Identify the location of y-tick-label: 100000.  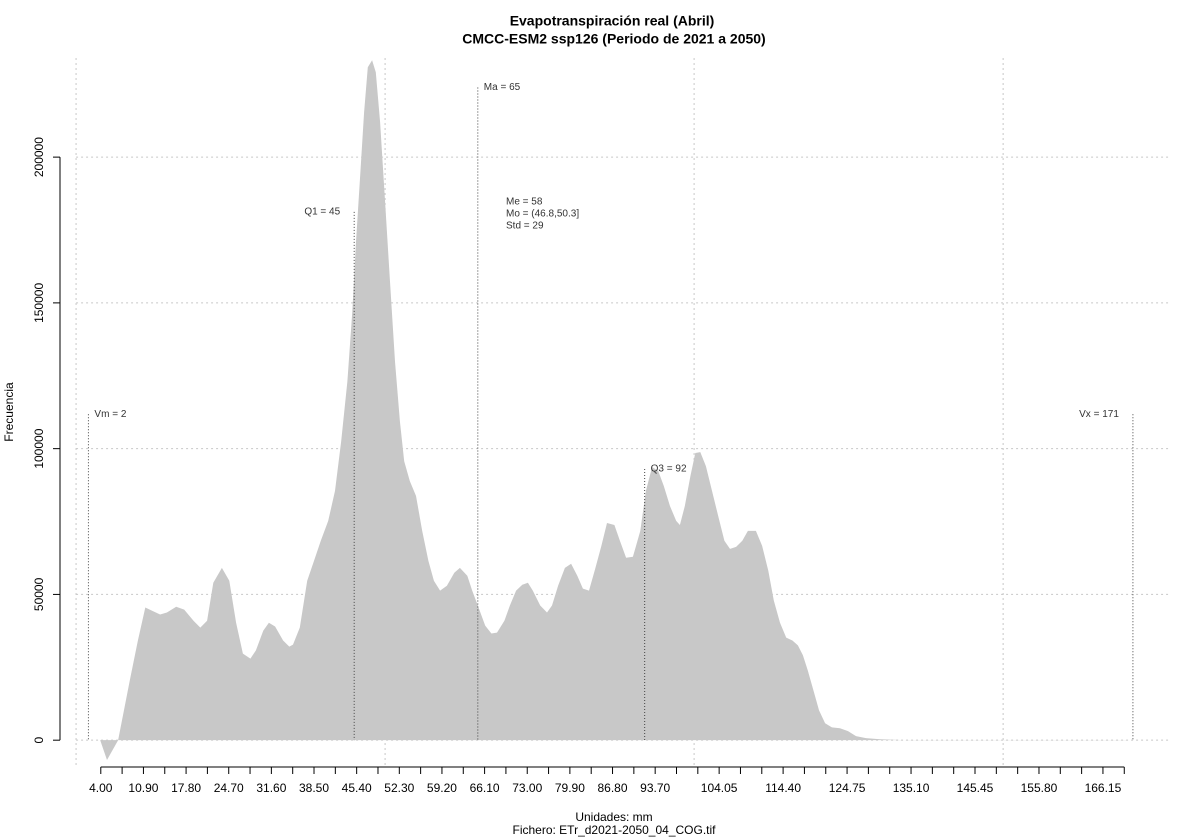
(39, 448).